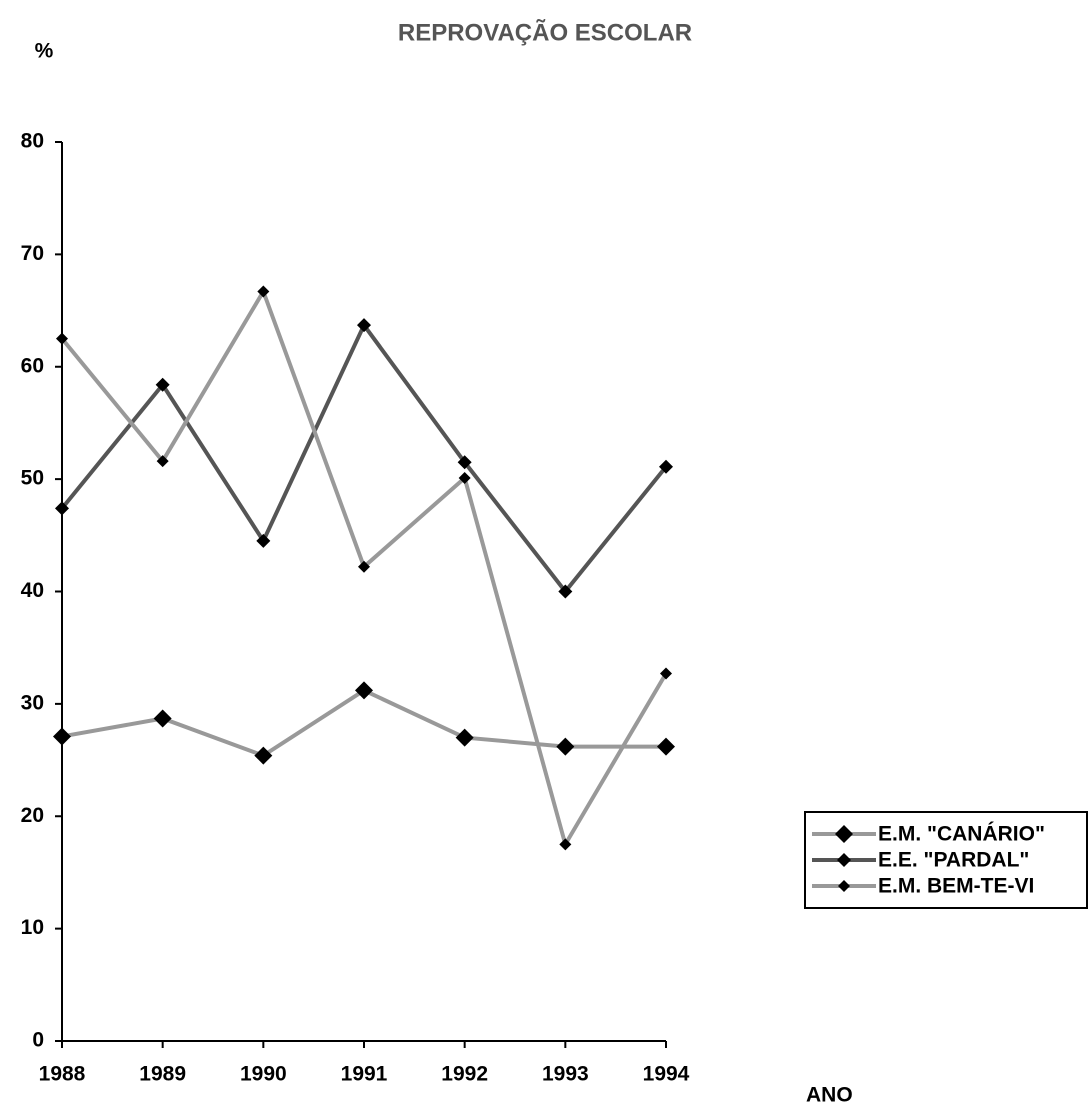 This screenshot has width=1091, height=1111. I want to click on chart-title: REPROVAÇÃO ESCOLAR, so click(545, 32).